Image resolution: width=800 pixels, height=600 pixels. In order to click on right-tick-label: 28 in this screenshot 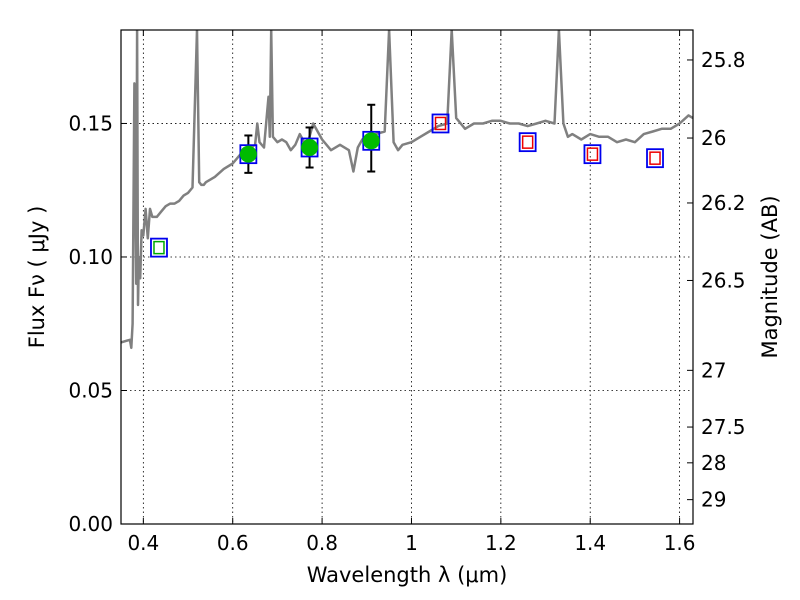, I will do `click(713, 463)`.